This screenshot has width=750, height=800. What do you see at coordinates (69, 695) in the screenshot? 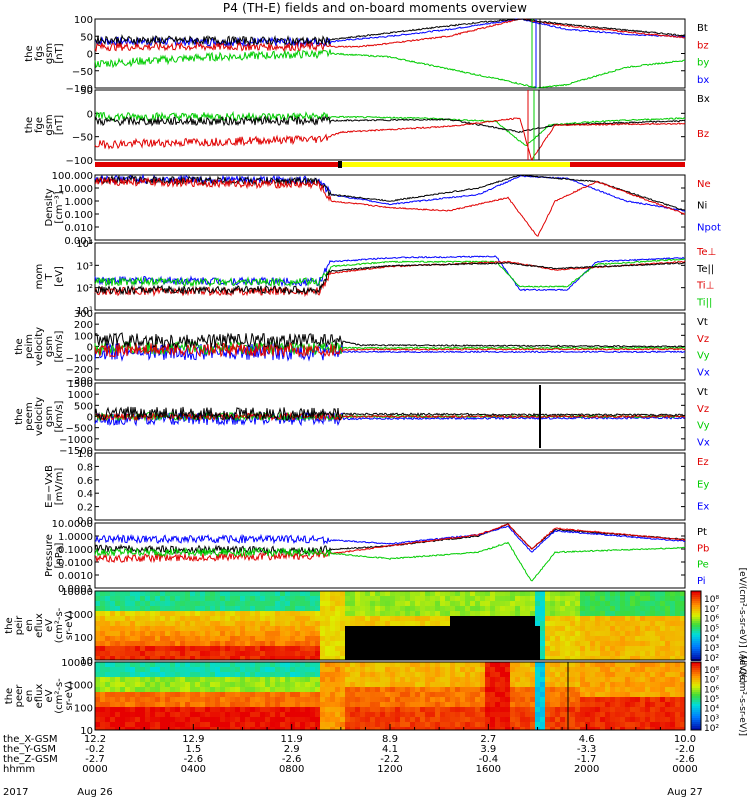
I see `ylabel-peer: sr-eV)` at bounding box center [69, 695].